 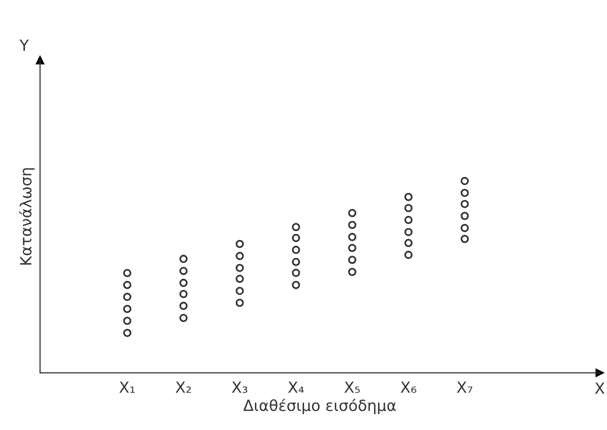 What do you see at coordinates (296, 387) in the screenshot?
I see `x-tick-label: X₄` at bounding box center [296, 387].